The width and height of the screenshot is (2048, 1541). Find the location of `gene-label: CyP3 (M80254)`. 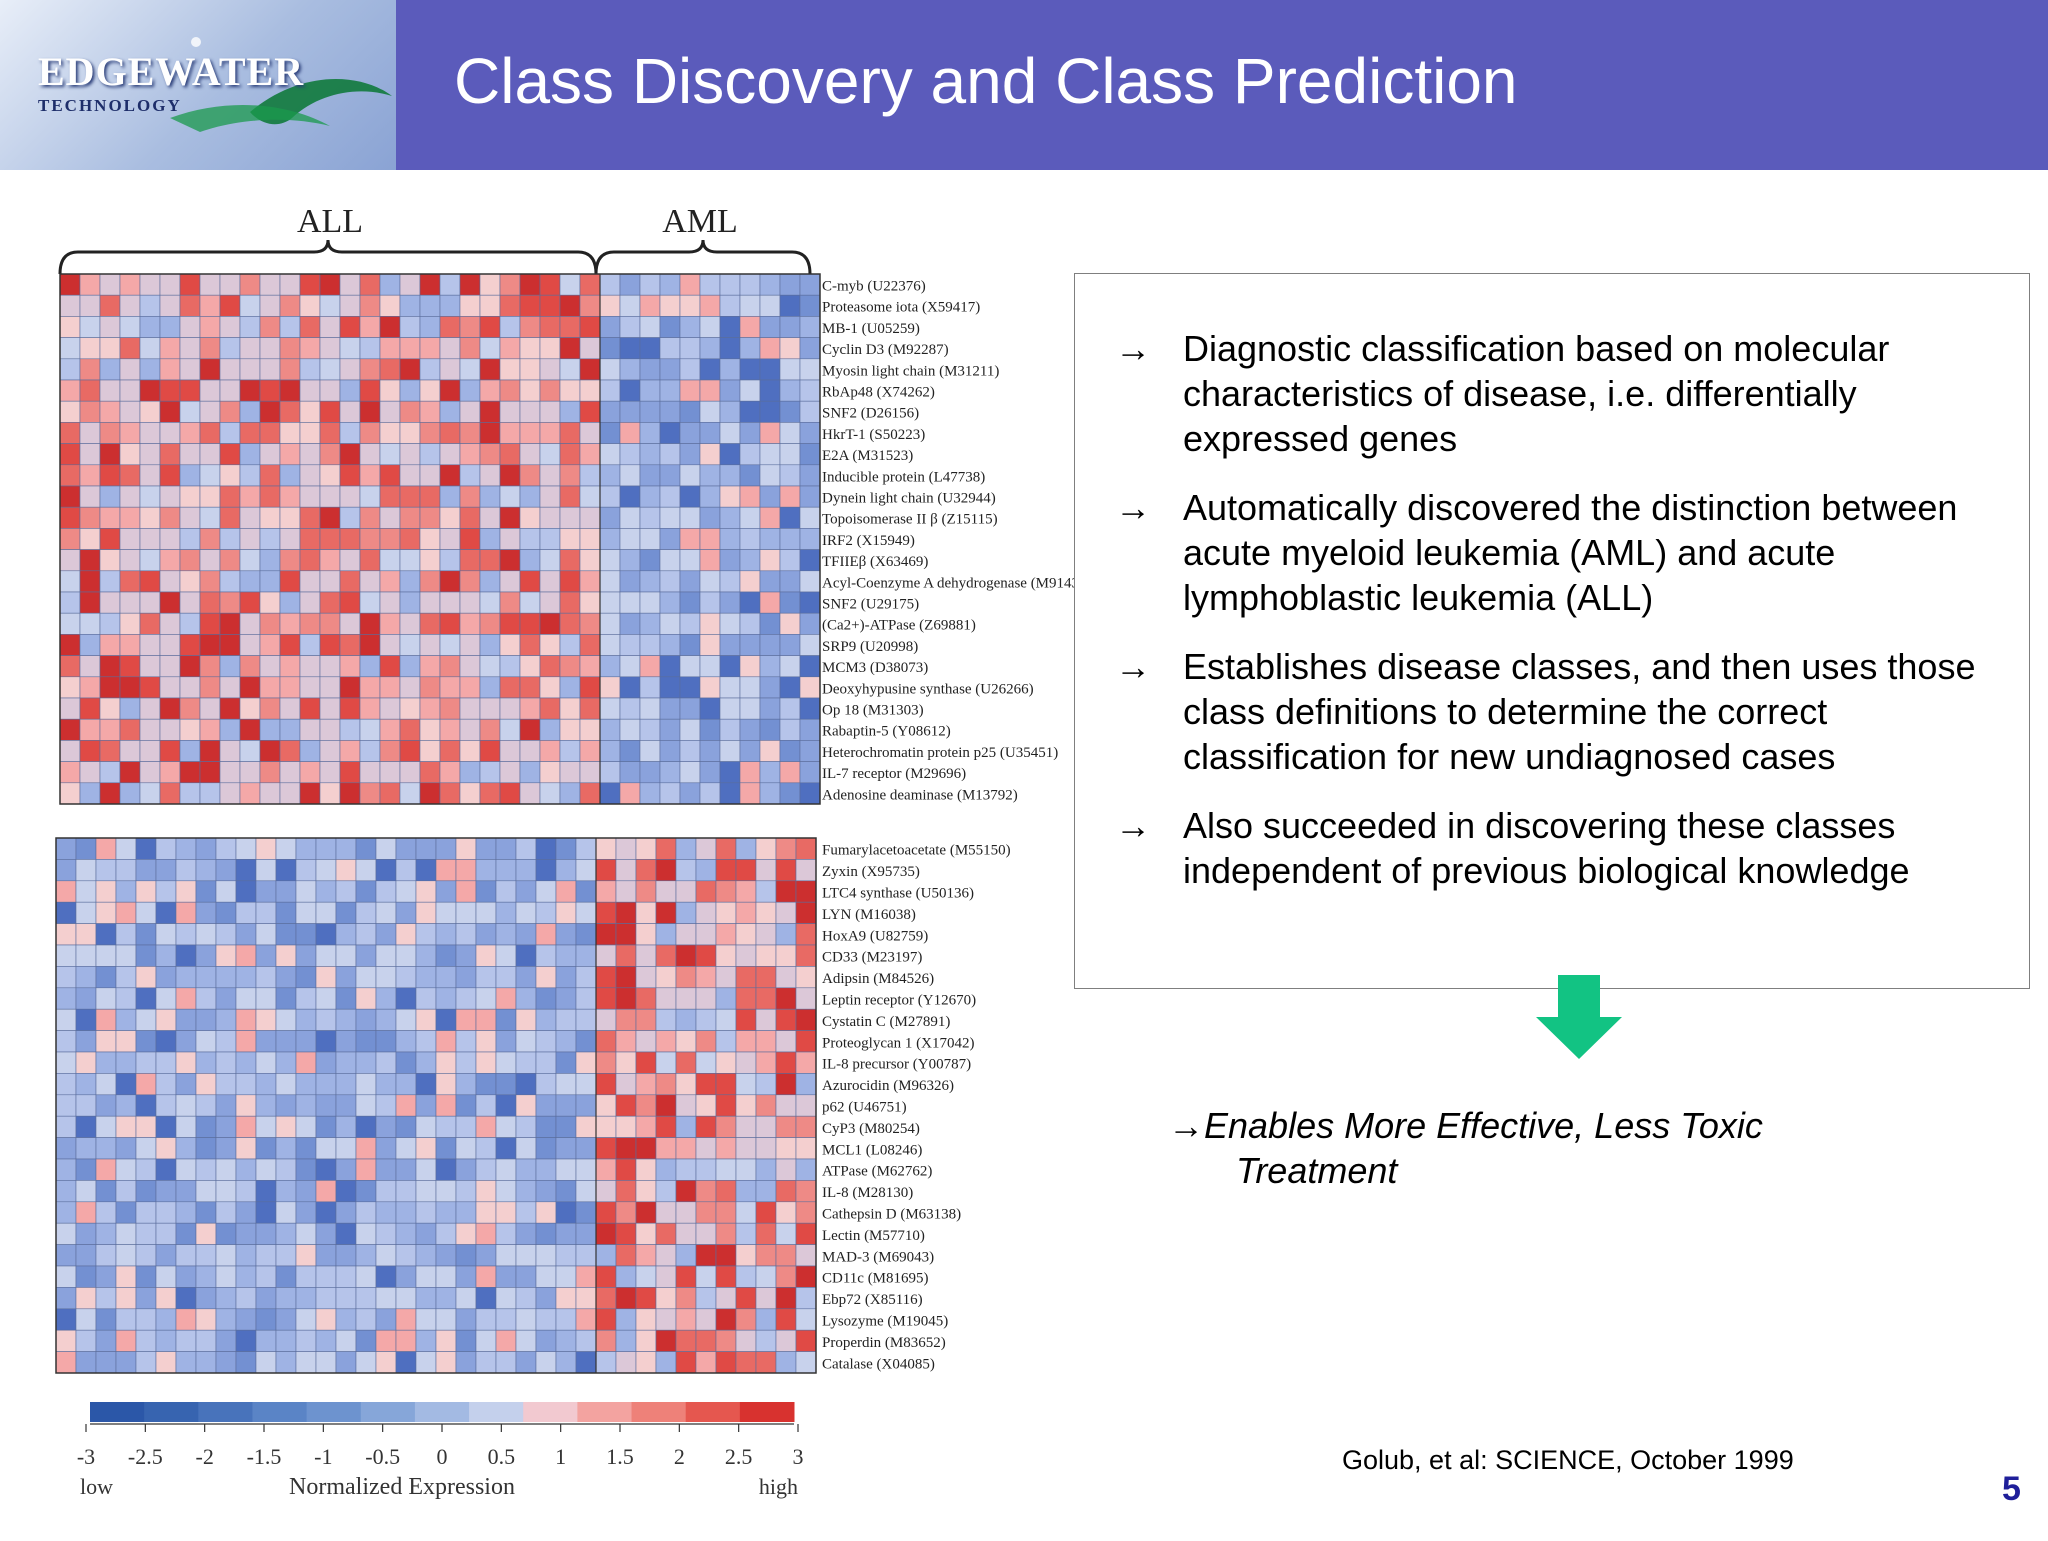

gene-label: CyP3 (M80254) is located at coordinates (871, 1129).